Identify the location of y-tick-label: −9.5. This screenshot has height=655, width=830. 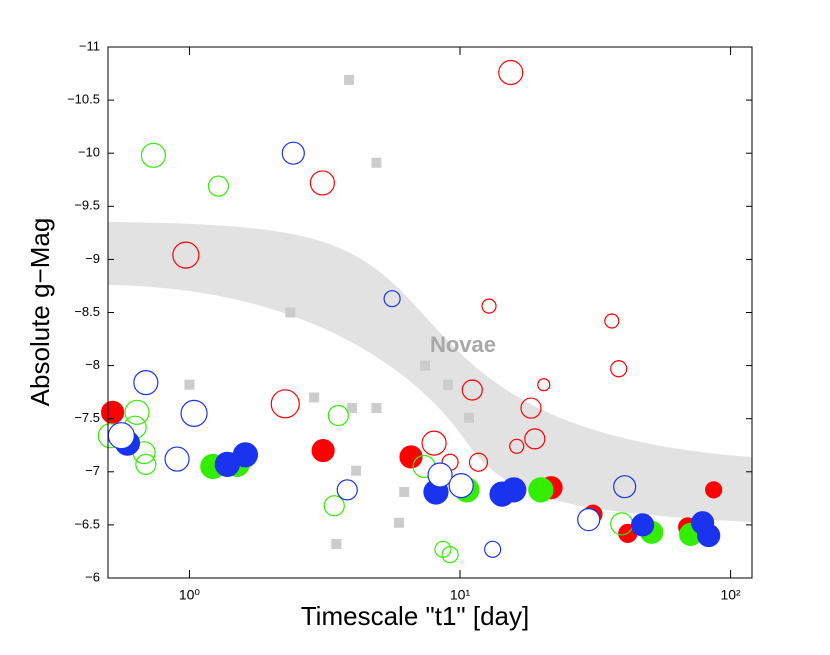
(87, 205).